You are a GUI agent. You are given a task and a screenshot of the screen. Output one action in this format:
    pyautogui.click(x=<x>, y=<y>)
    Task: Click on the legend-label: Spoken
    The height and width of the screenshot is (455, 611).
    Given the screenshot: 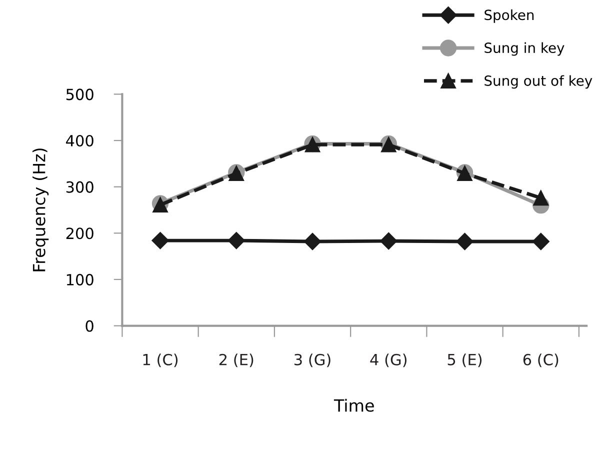 What is the action you would take?
    pyautogui.click(x=509, y=16)
    